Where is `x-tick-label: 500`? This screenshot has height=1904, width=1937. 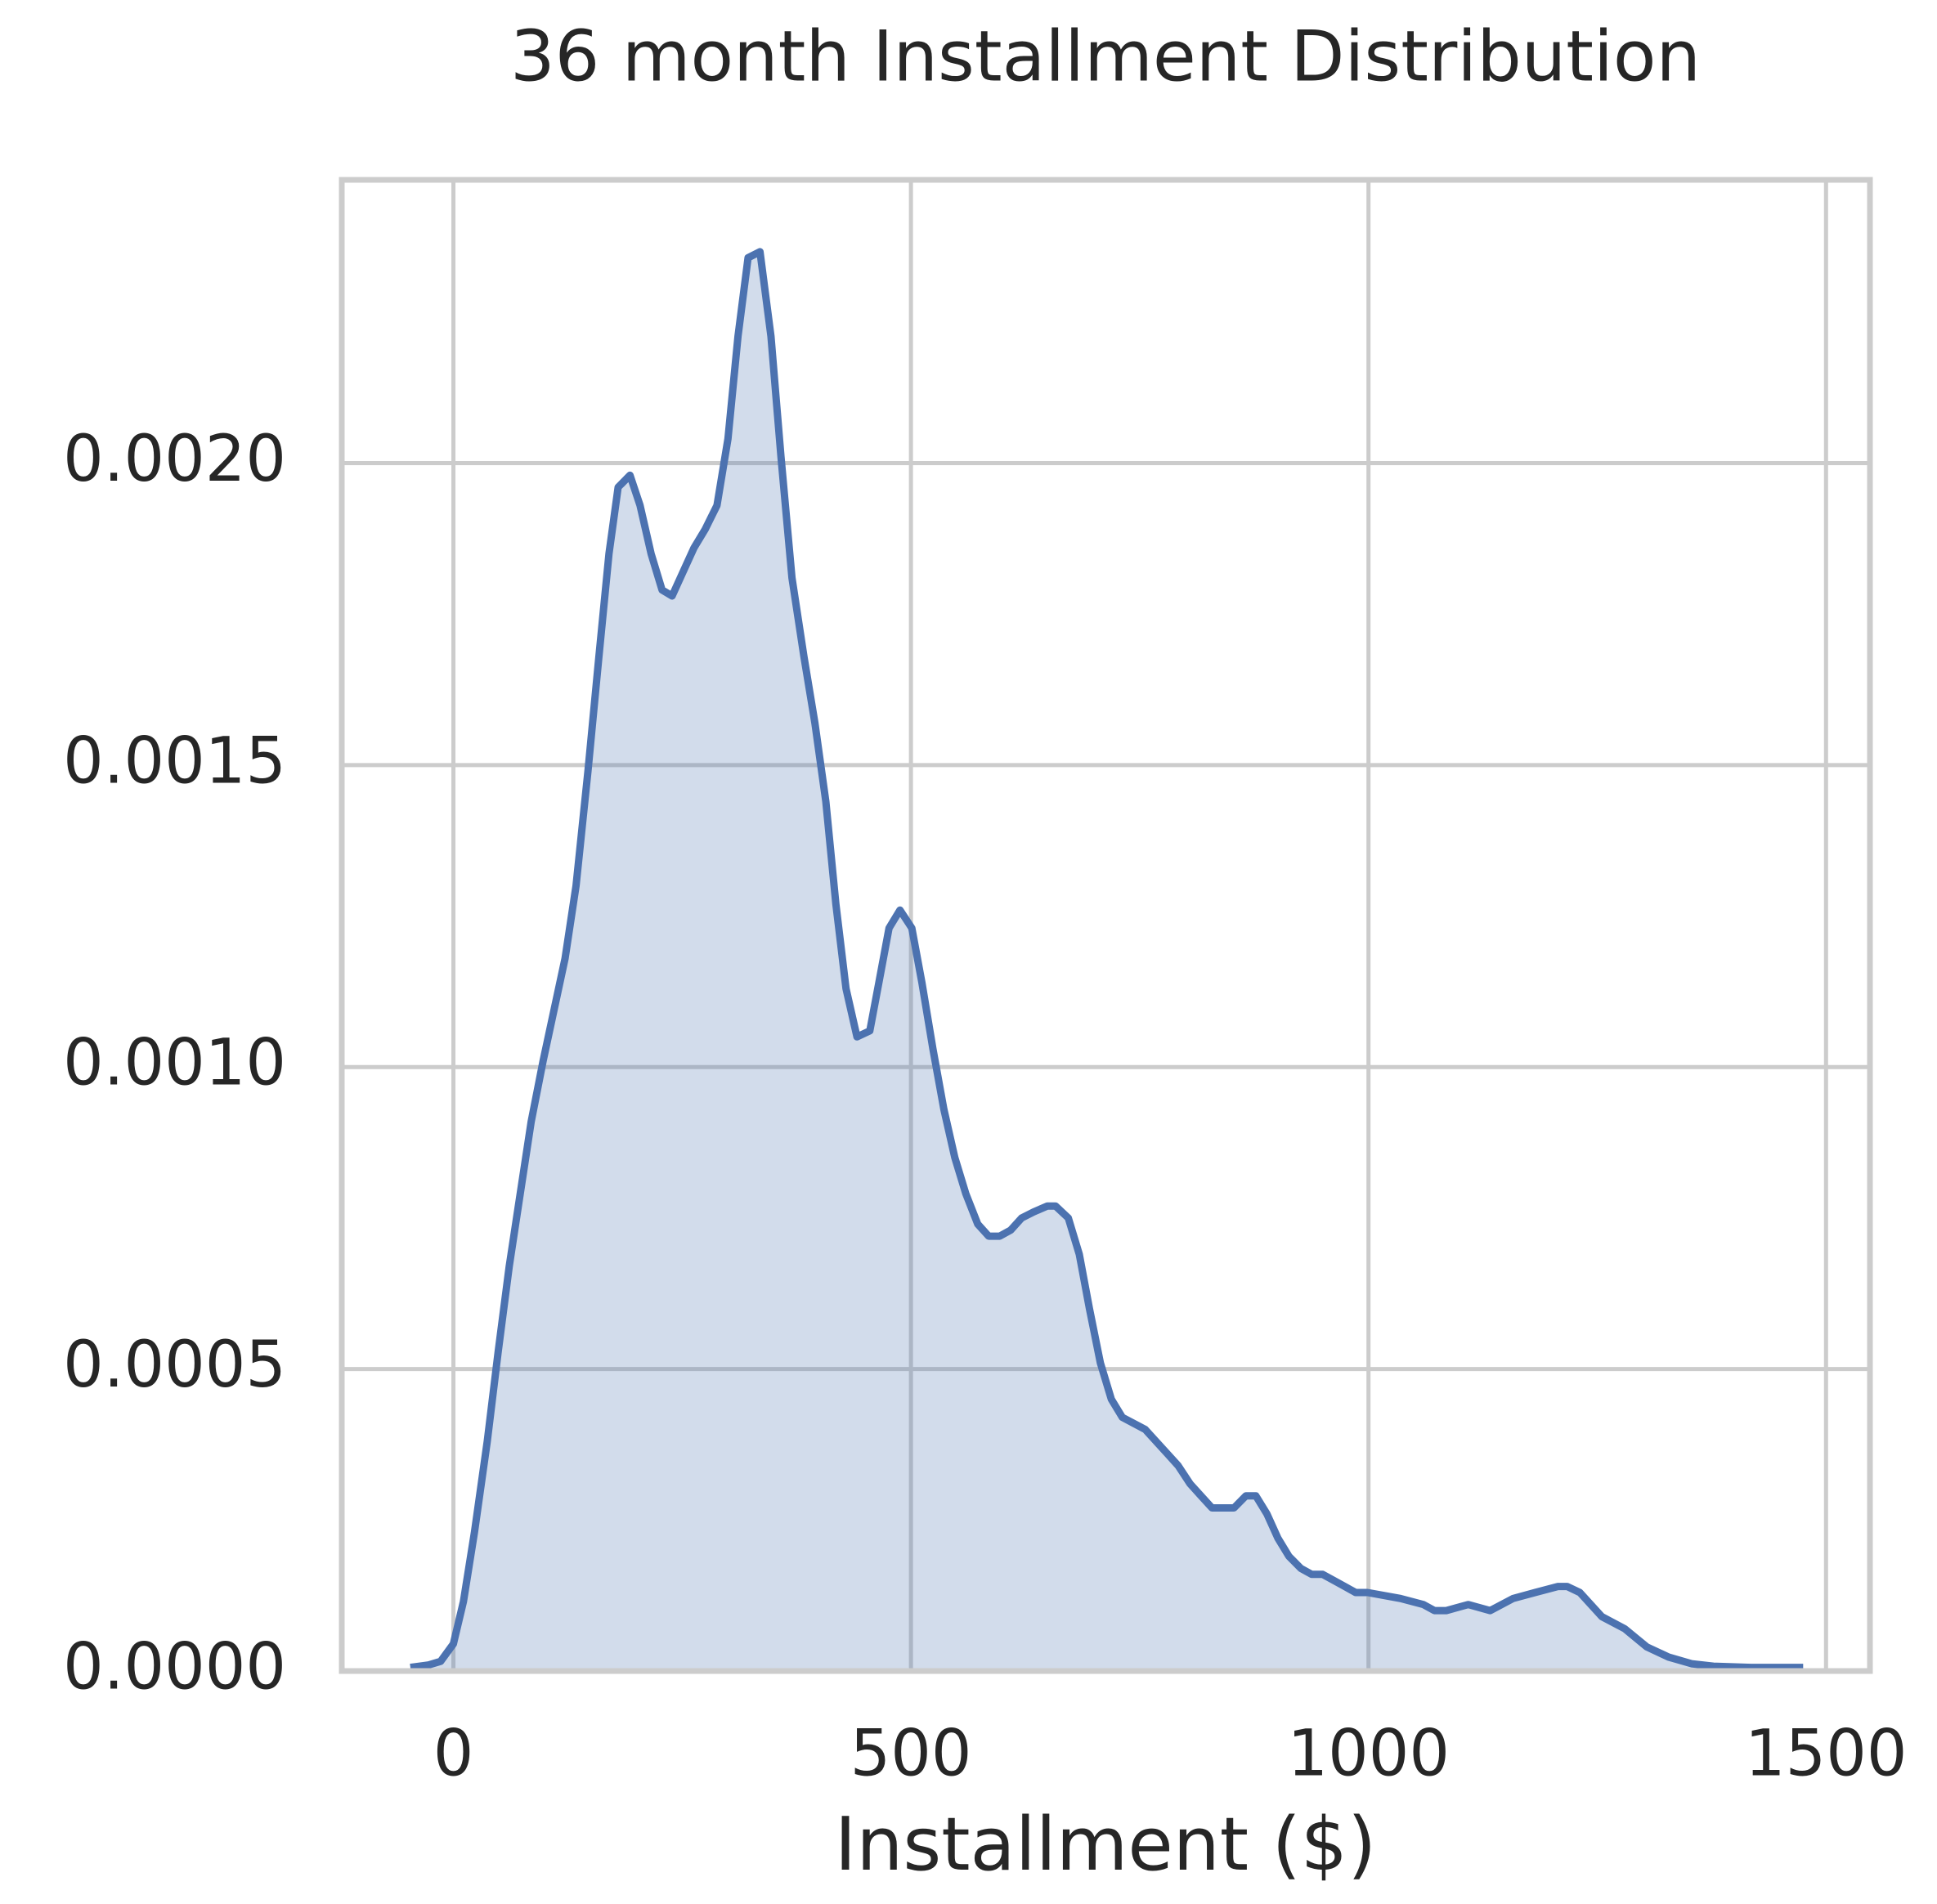 x-tick-label: 500 is located at coordinates (911, 1753).